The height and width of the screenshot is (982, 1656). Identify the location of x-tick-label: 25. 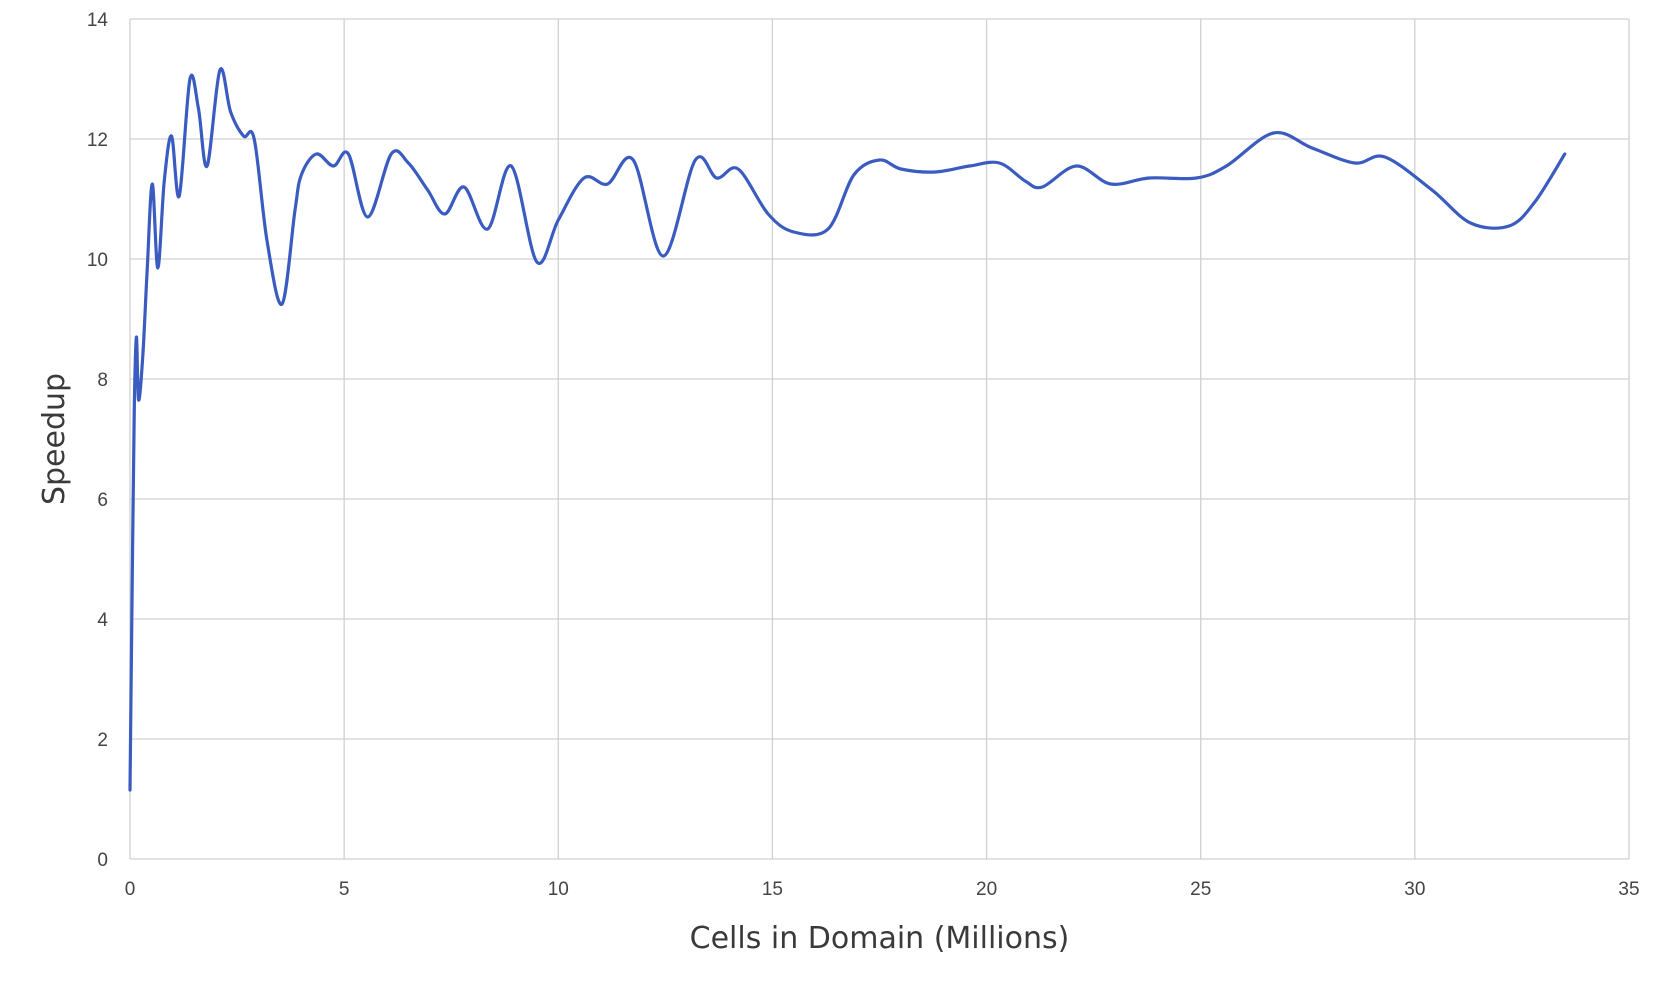
(1200, 889).